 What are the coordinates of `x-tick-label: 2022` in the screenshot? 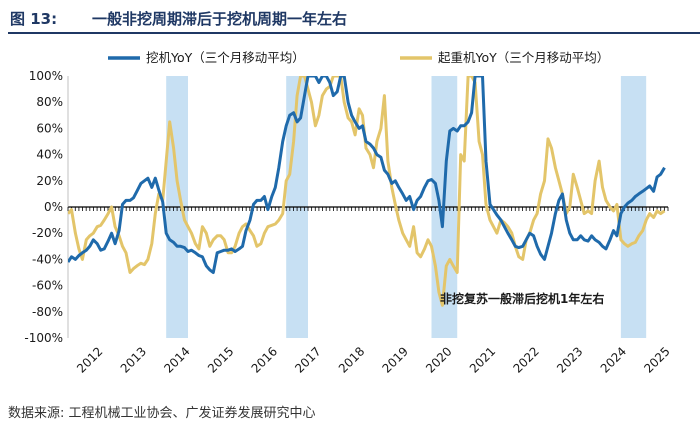 It's located at (525, 359).